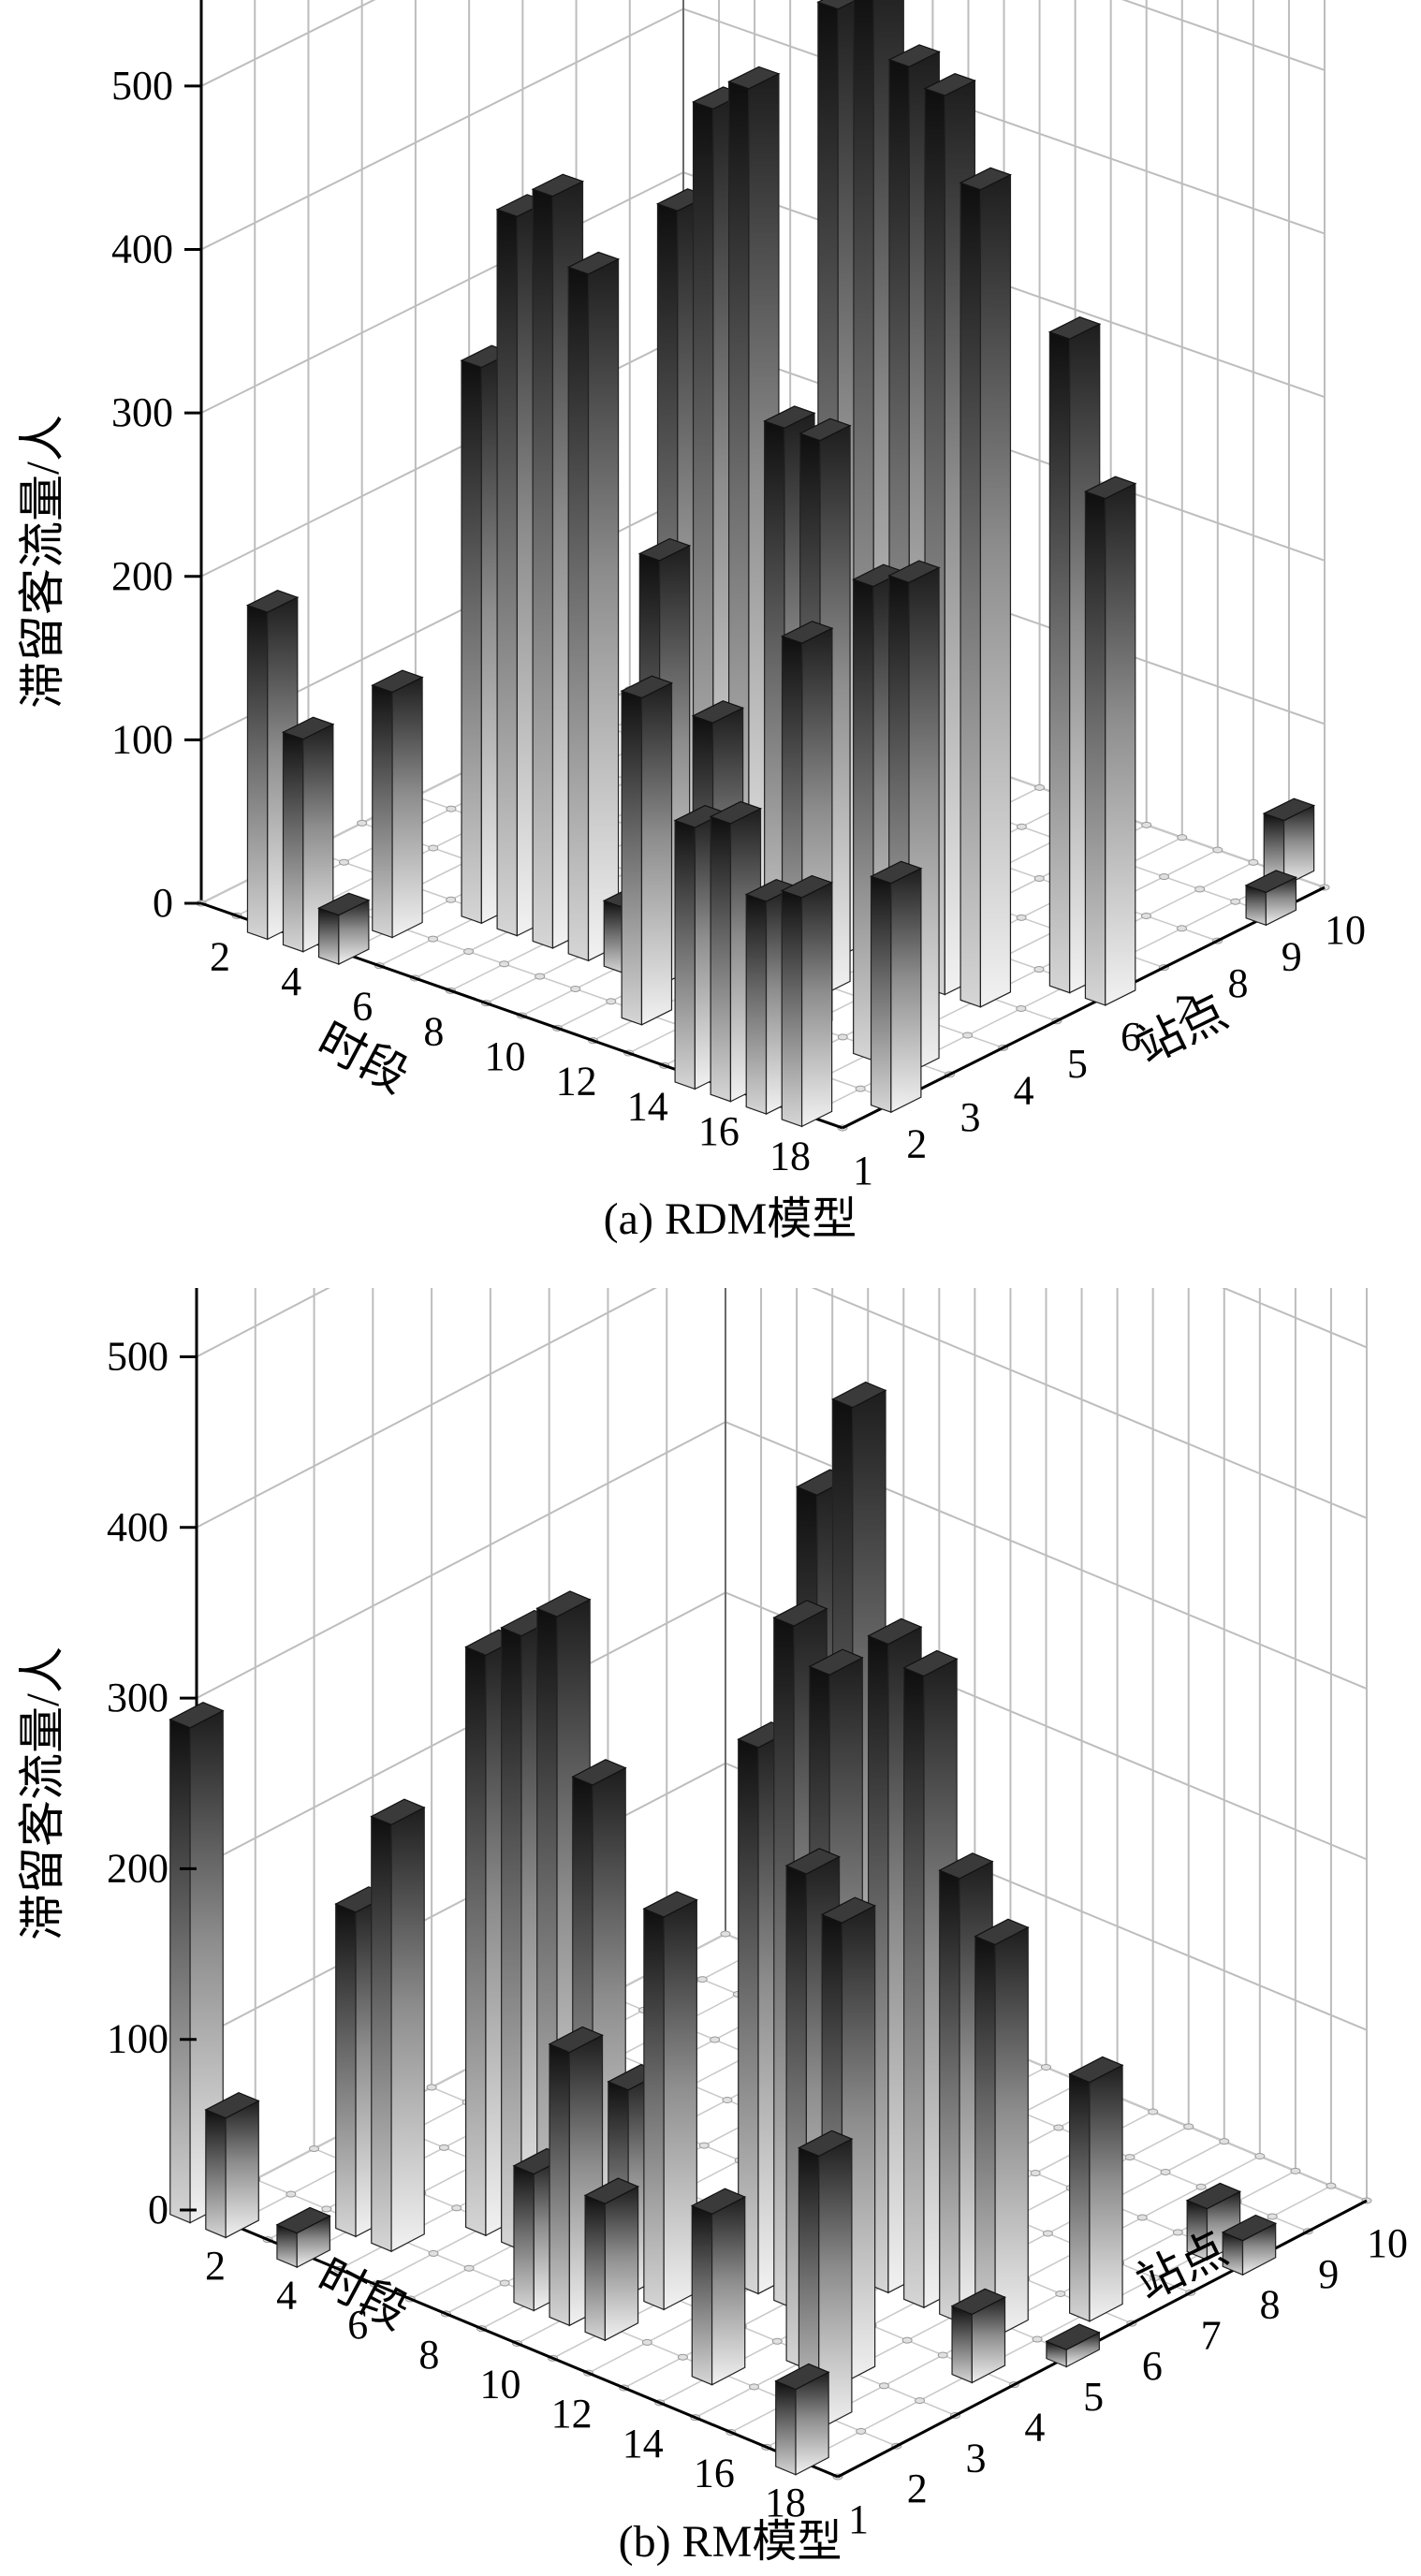 This screenshot has width=1421, height=2576. I want to click on chart-a-y-tick-label: 3, so click(970, 1117).